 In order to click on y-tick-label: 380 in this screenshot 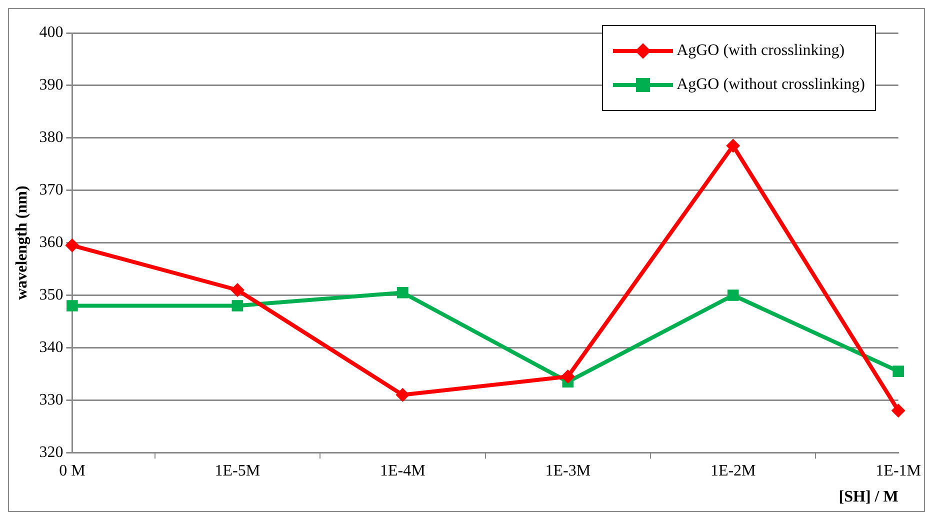, I will do `click(51, 137)`.